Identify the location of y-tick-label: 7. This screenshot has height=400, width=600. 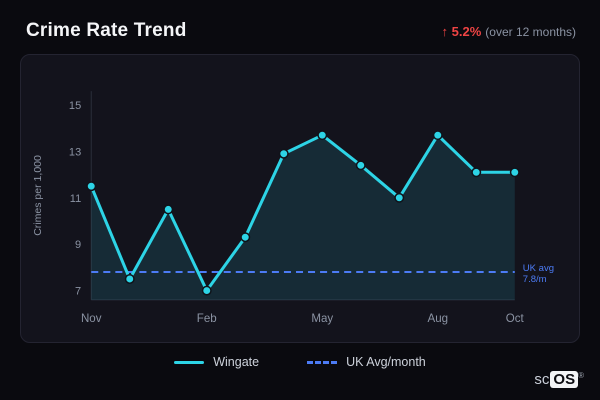
(78, 292).